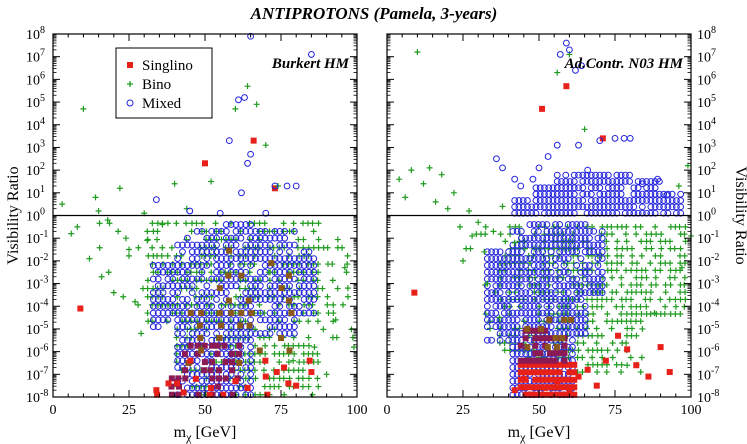  Describe the element at coordinates (708, 329) in the screenshot. I see `y-tick-label: 10-5` at that location.